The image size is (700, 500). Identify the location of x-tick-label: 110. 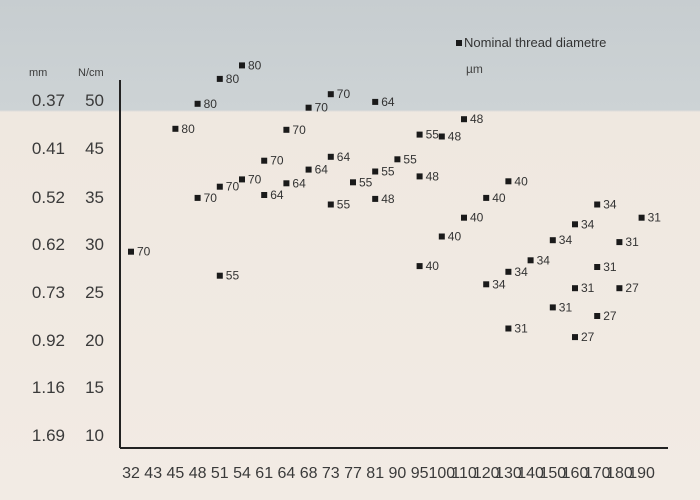
(464, 473).